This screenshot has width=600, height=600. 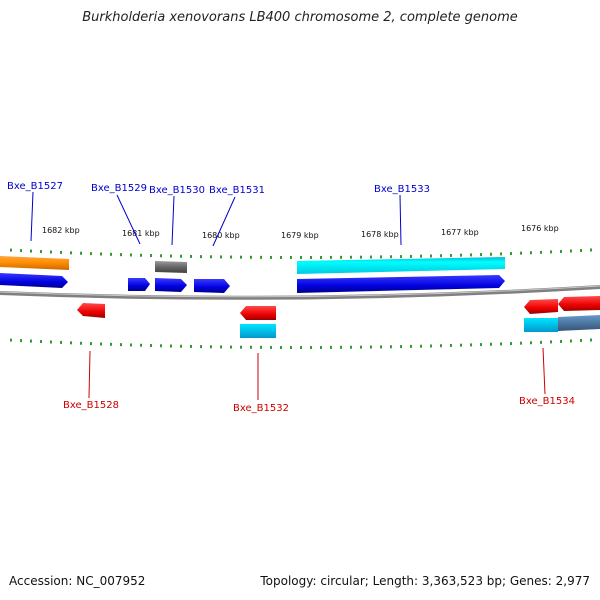 I want to click on cds-reverse-bxe-b1534, so click(x=541, y=306).